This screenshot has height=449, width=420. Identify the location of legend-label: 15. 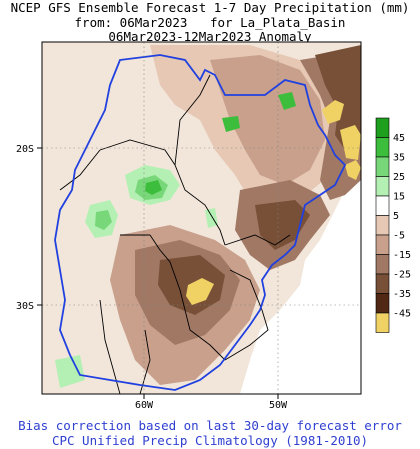
(399, 197).